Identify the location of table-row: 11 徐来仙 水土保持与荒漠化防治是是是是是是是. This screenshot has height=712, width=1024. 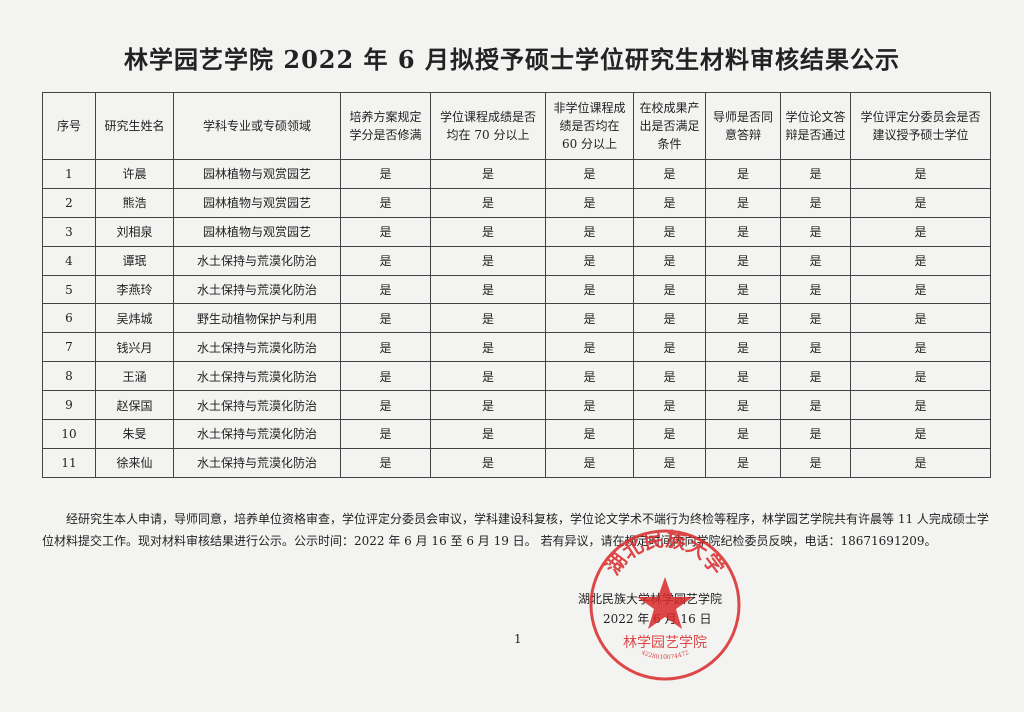
(516, 462).